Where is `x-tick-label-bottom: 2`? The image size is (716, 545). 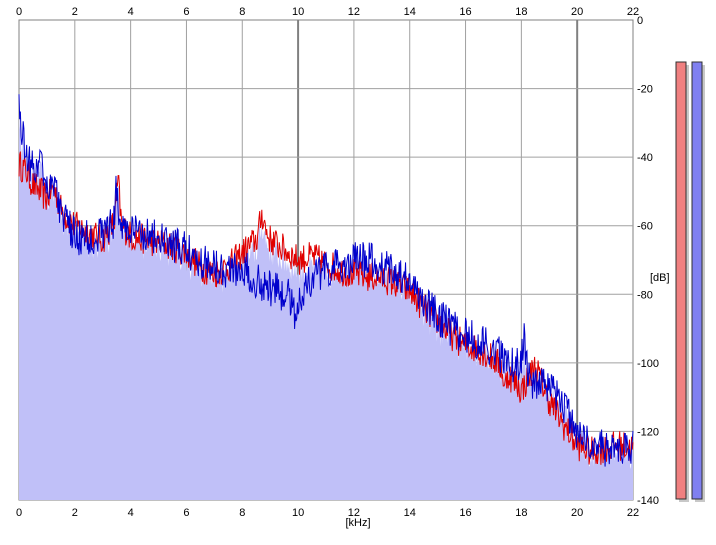 x-tick-label-bottom: 2 is located at coordinates (75, 513).